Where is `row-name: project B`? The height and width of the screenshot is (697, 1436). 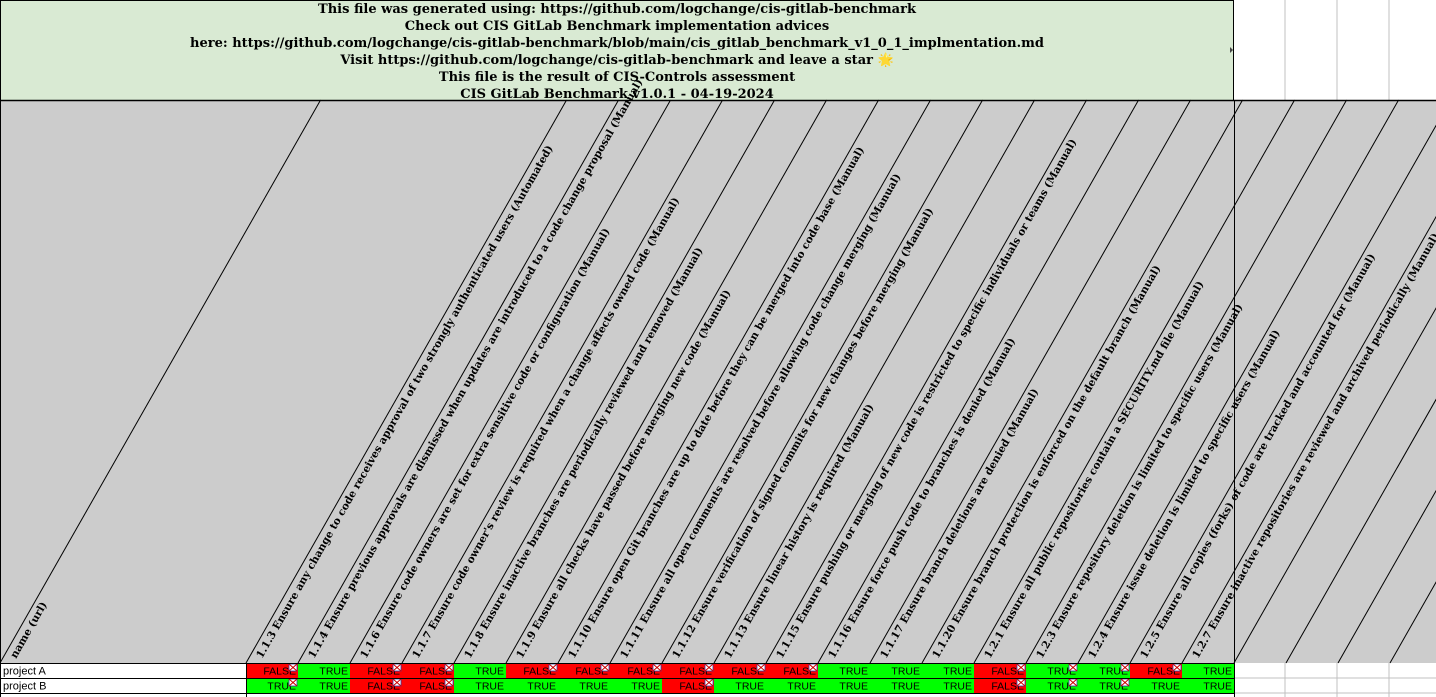
row-name: project B is located at coordinates (24, 687).